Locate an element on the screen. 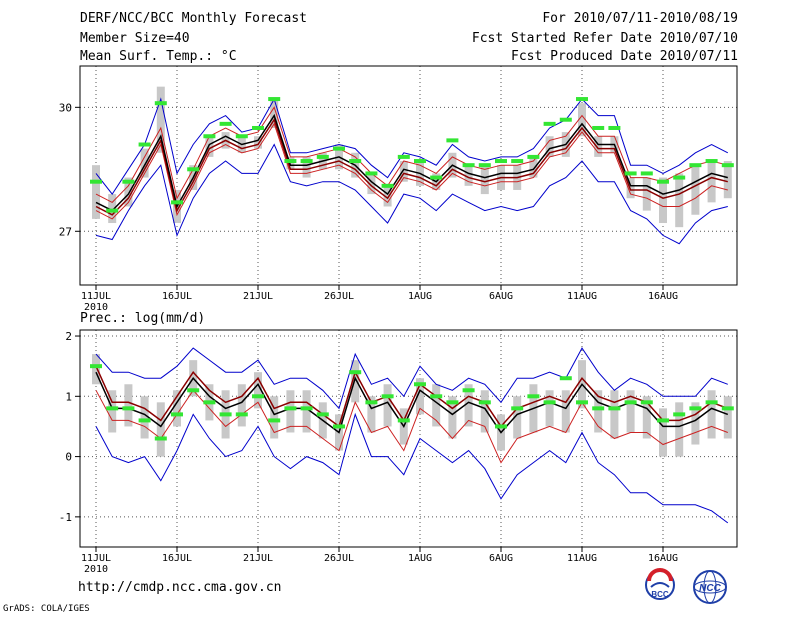 This screenshot has width=800, height=618. x-tick-label: 21JUL is located at coordinates (258, 296).